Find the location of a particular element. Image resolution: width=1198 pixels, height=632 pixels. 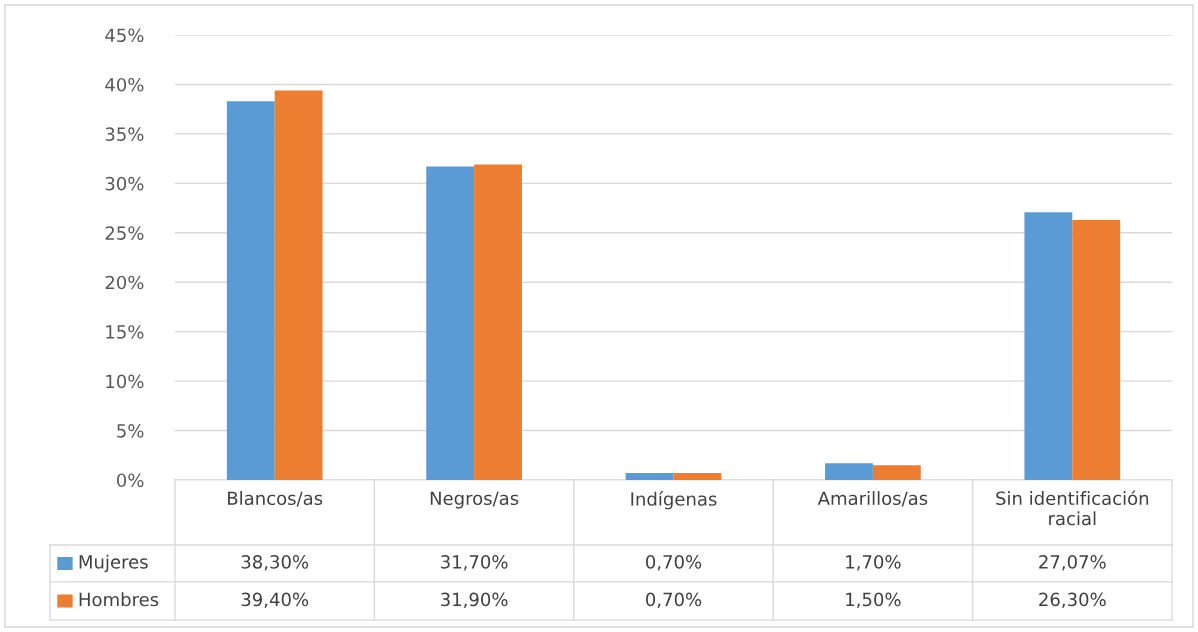

data-label: 26,30% is located at coordinates (1072, 600).